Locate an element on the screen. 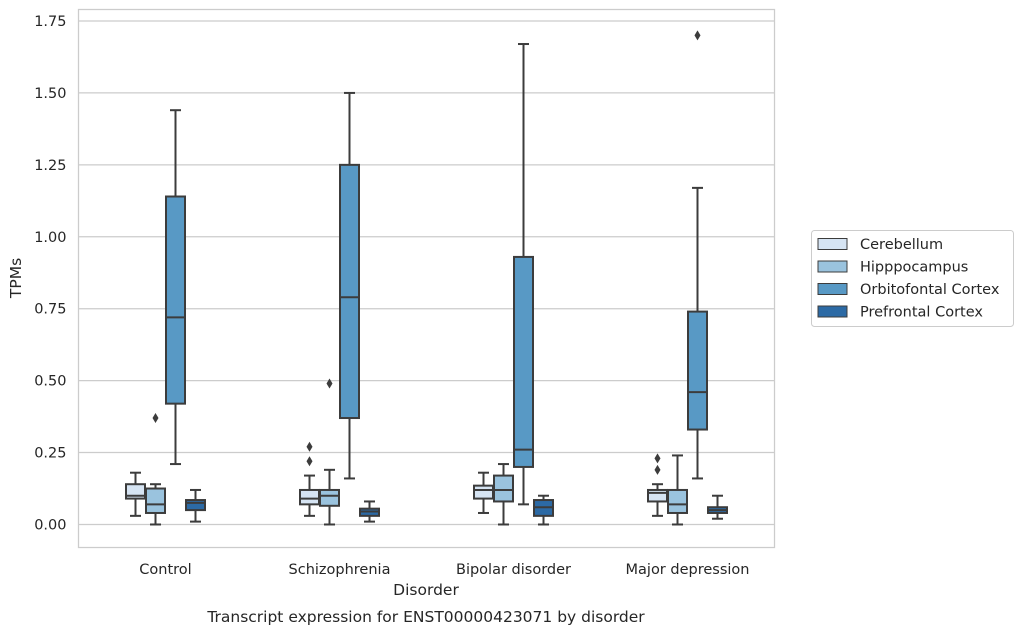  legend-label: Orbitofontal Cortex is located at coordinates (930, 290).